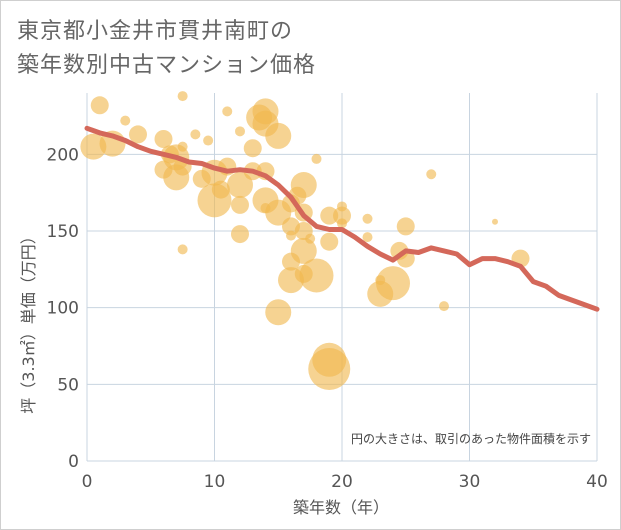  Describe the element at coordinates (73, 462) in the screenshot. I see `y-tick-label: 0` at that location.